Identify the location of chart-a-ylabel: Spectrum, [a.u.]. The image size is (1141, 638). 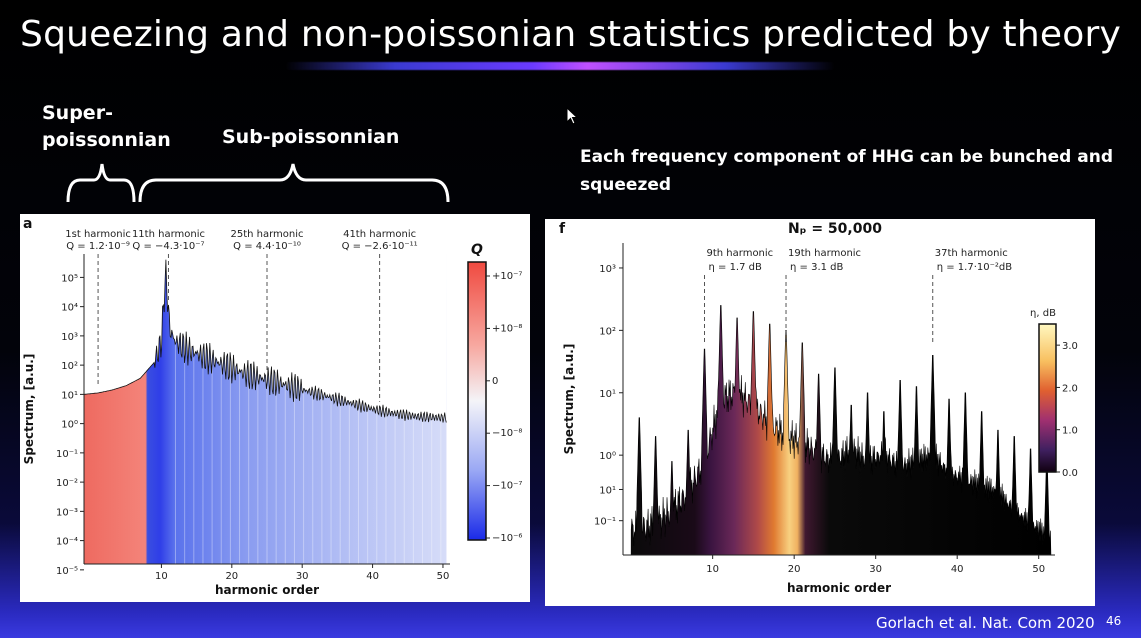
(29, 409).